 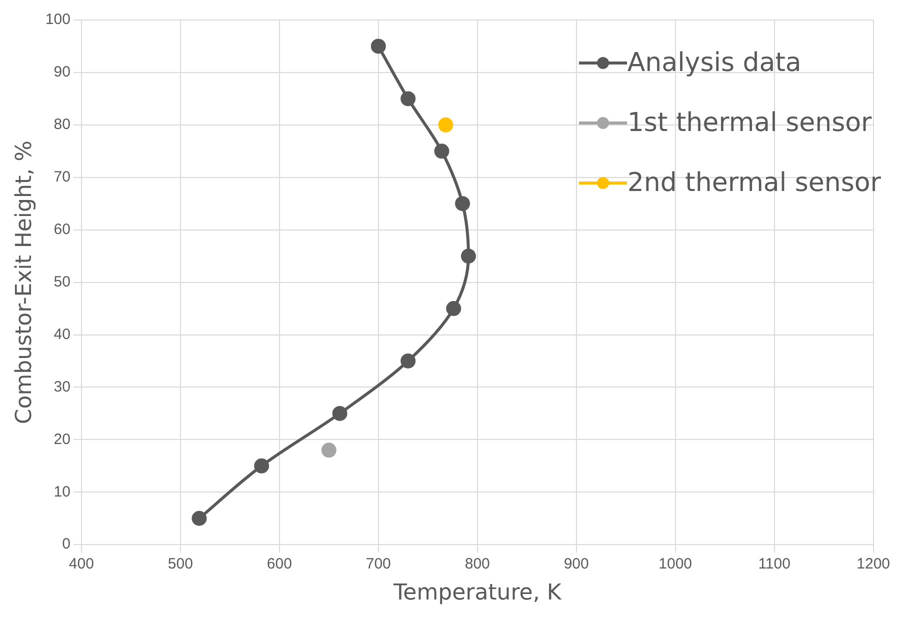 I want to click on x-axis-title: Temperature, K, so click(x=477, y=593).